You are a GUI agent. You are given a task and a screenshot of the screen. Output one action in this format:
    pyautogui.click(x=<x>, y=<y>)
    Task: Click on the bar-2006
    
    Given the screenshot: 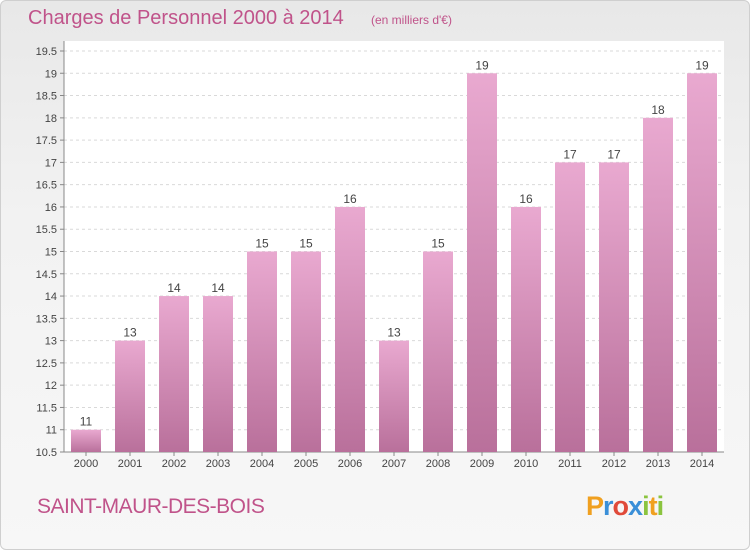 What is the action you would take?
    pyautogui.click(x=350, y=329)
    